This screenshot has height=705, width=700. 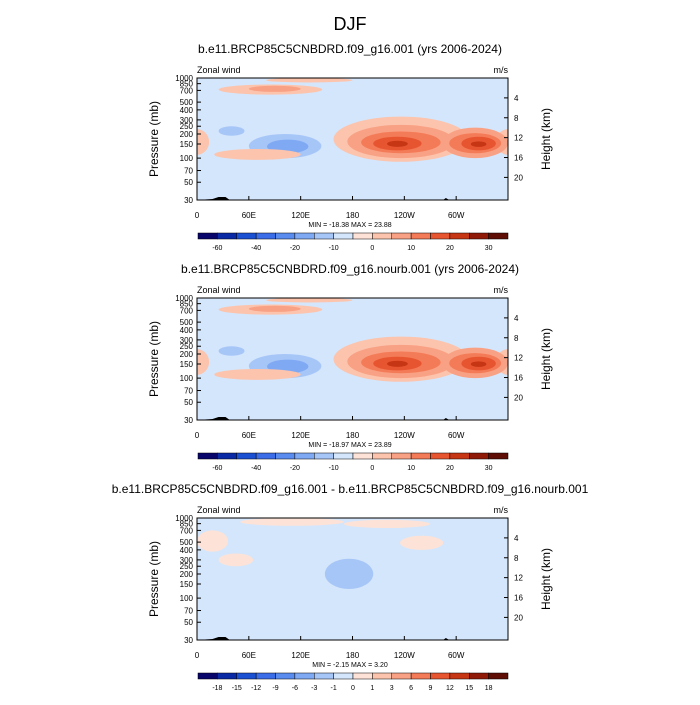 I want to click on y-tick-label: 700, so click(x=187, y=310).